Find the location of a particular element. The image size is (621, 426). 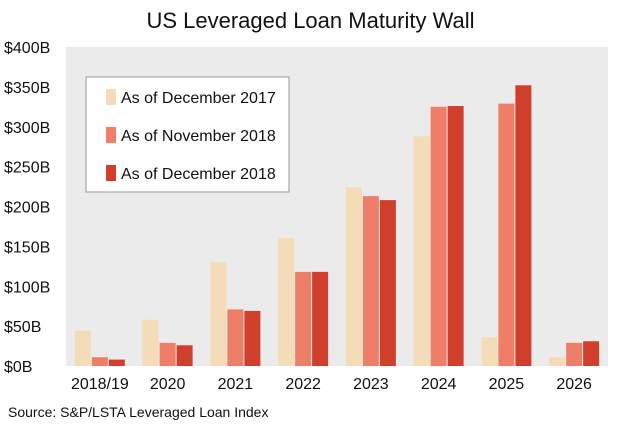

x-tick-label: 2022 is located at coordinates (303, 384).